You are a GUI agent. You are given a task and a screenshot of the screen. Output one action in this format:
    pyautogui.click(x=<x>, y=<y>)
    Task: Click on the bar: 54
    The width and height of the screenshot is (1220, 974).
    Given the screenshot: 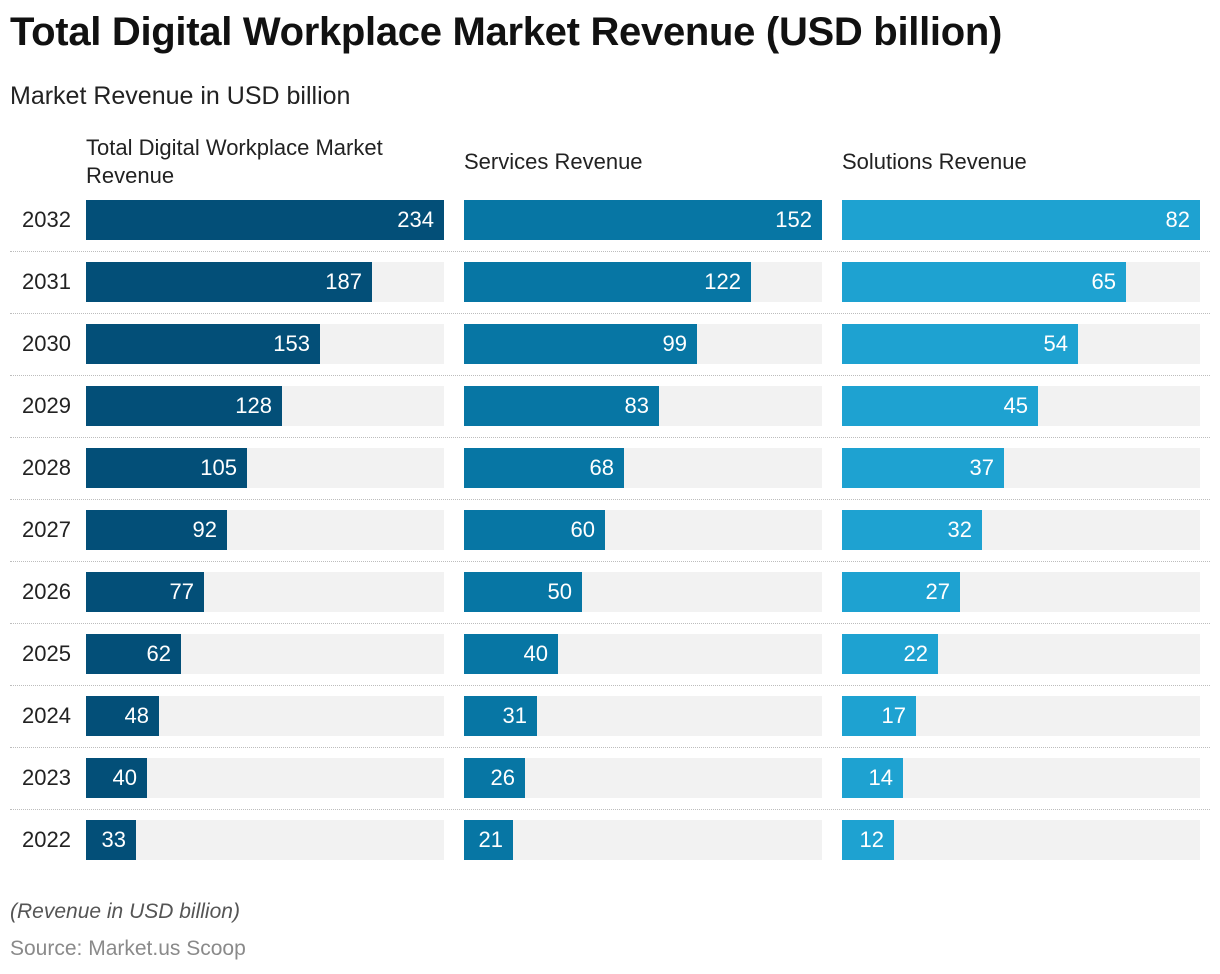 What is the action you would take?
    pyautogui.click(x=960, y=344)
    